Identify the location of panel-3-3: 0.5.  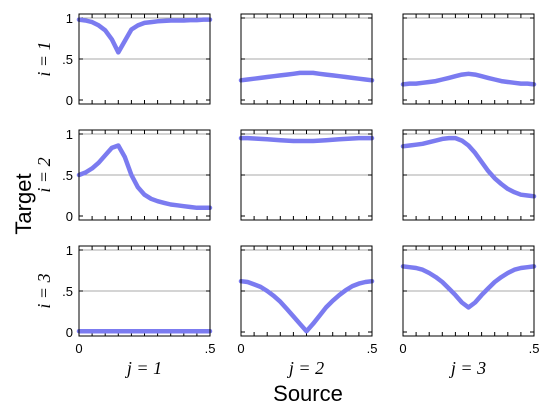
(469, 300).